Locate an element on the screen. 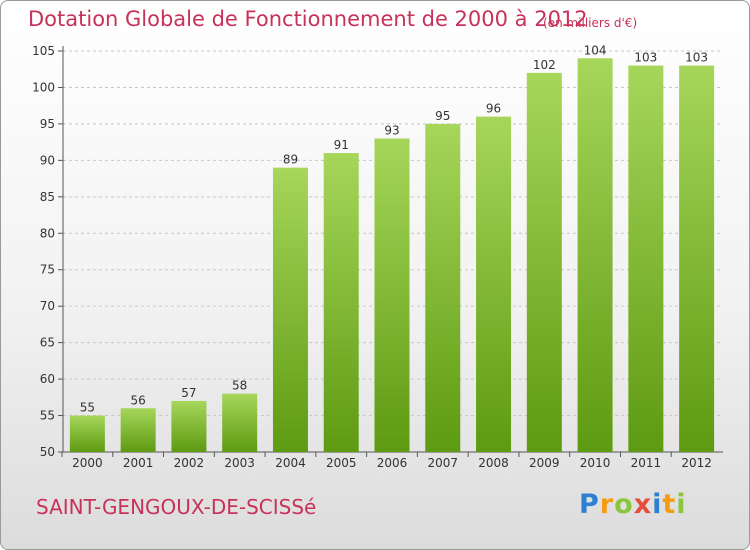 This screenshot has height=550, width=750. y-tick-label: 90 is located at coordinates (47, 160).